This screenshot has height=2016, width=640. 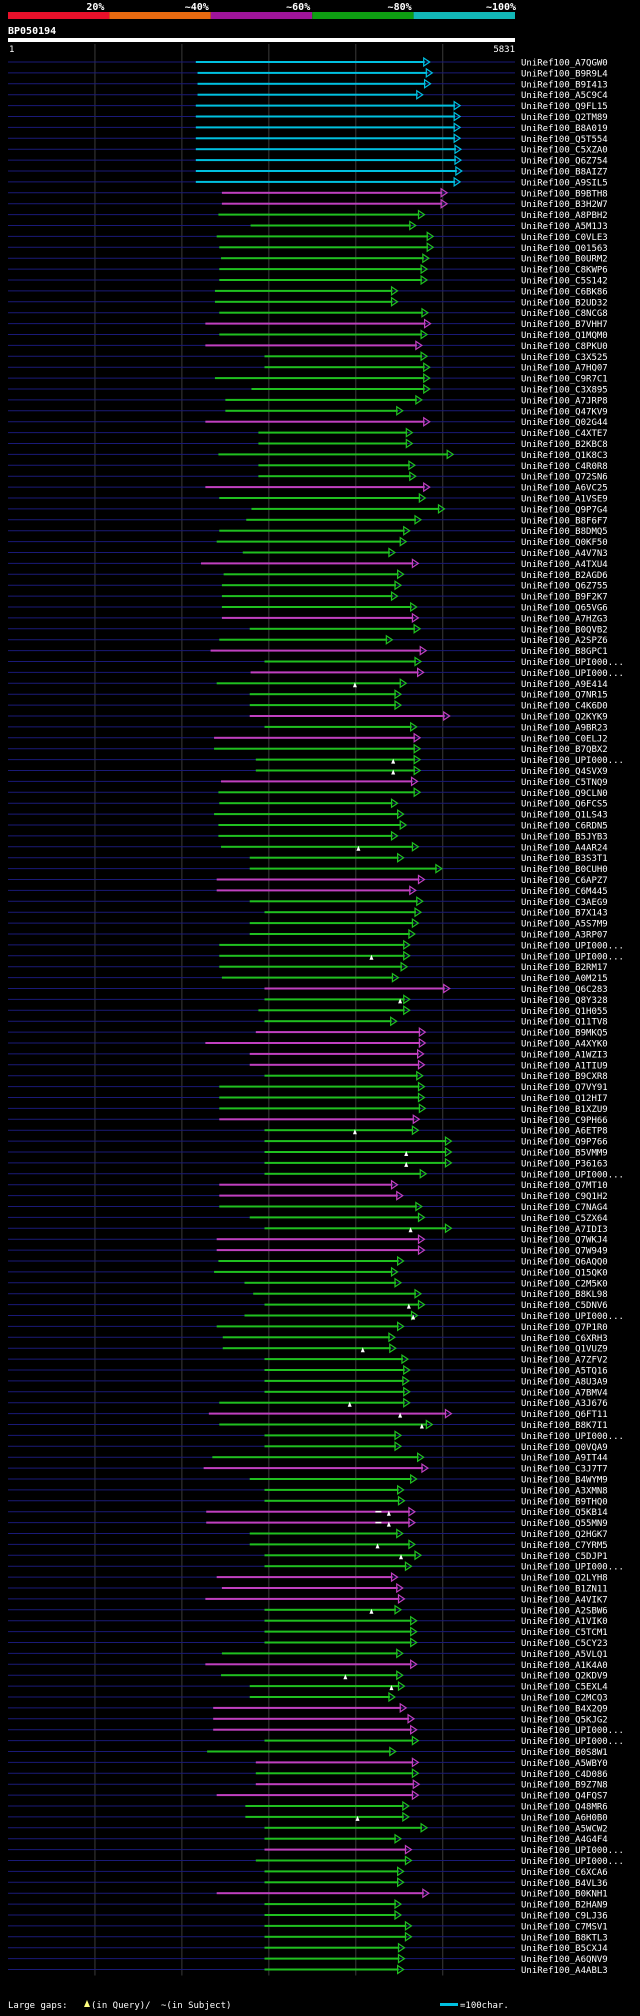 I want to click on hit-row: UniRef100_C6APZ7, so click(x=308, y=880).